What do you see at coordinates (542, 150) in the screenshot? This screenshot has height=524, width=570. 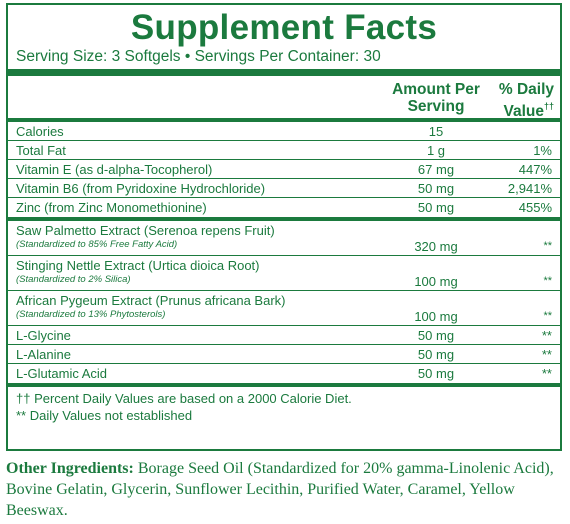 I see `daily-value: 1%` at bounding box center [542, 150].